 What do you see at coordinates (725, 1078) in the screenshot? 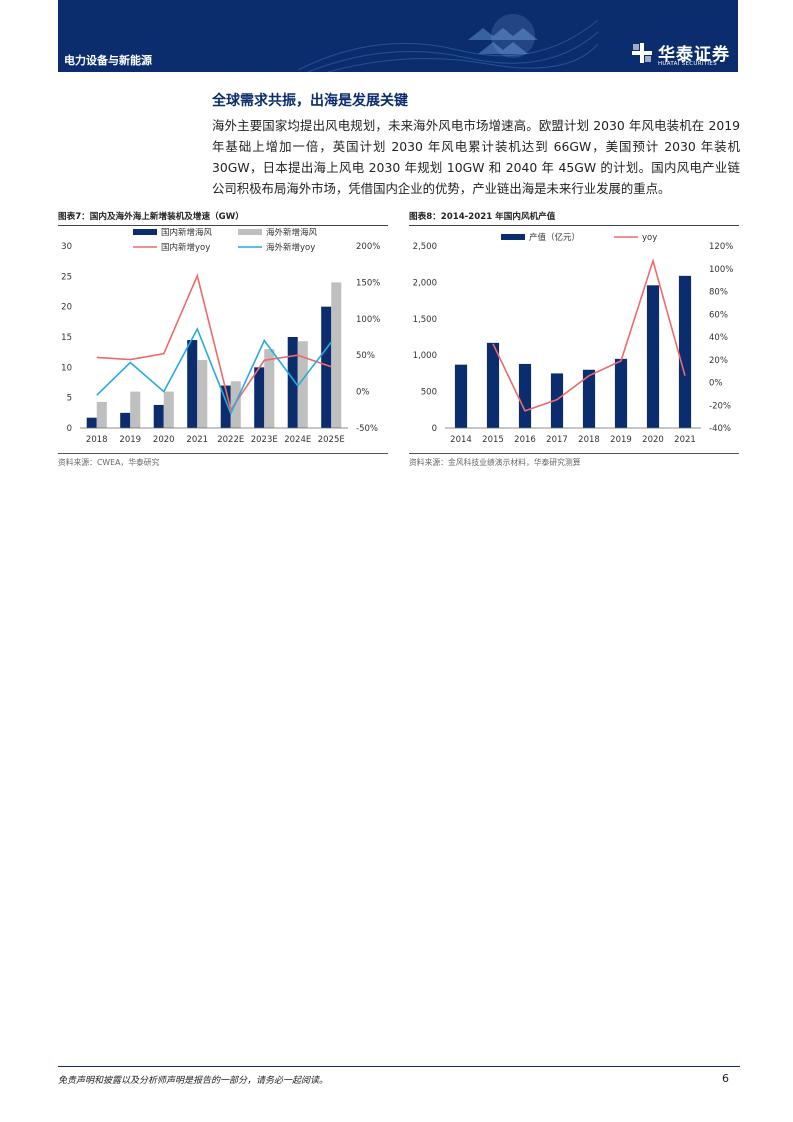
I see `page-number: 6` at bounding box center [725, 1078].